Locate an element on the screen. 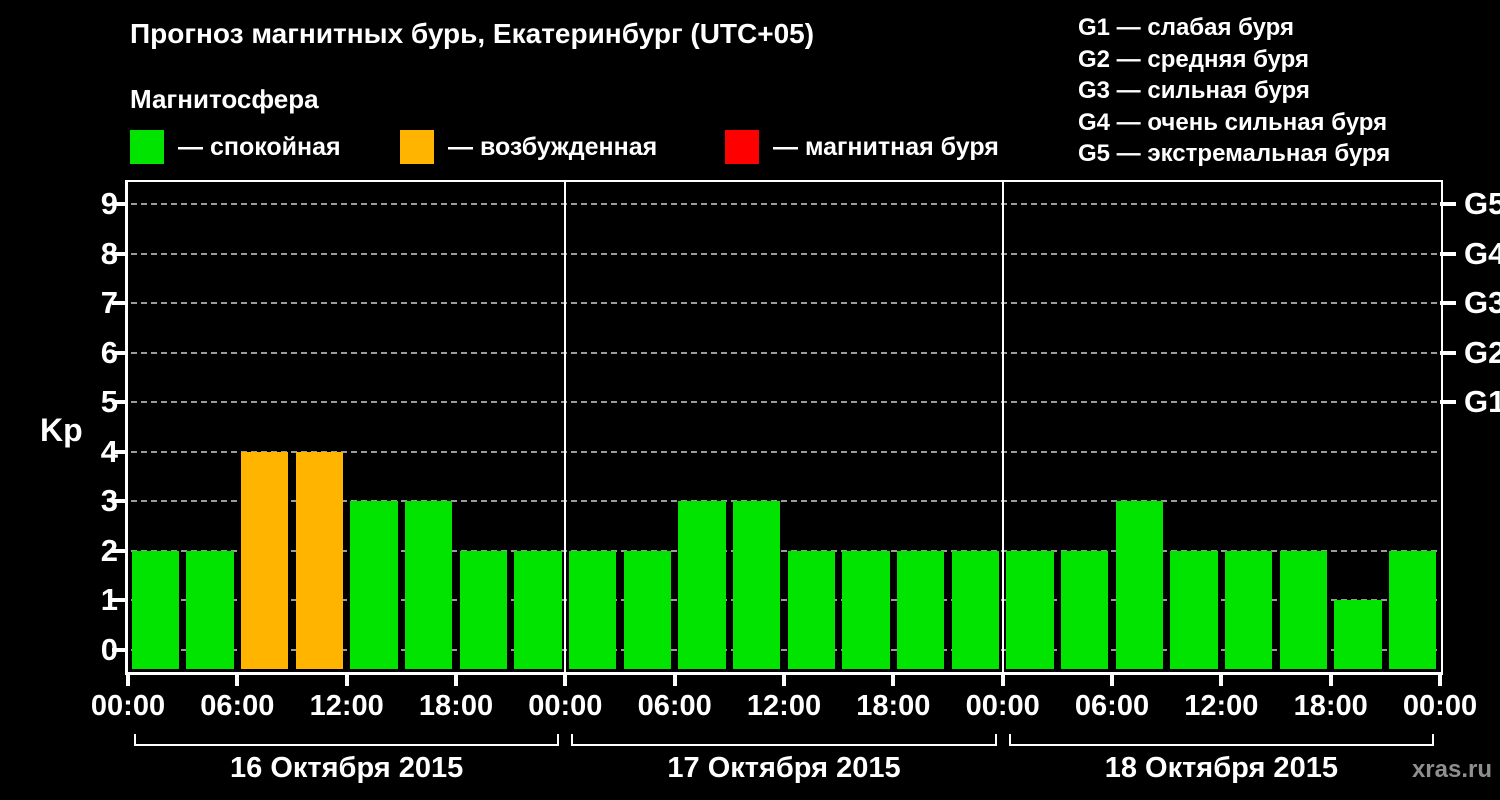  y-tick-label: 2 is located at coordinates (109, 550).